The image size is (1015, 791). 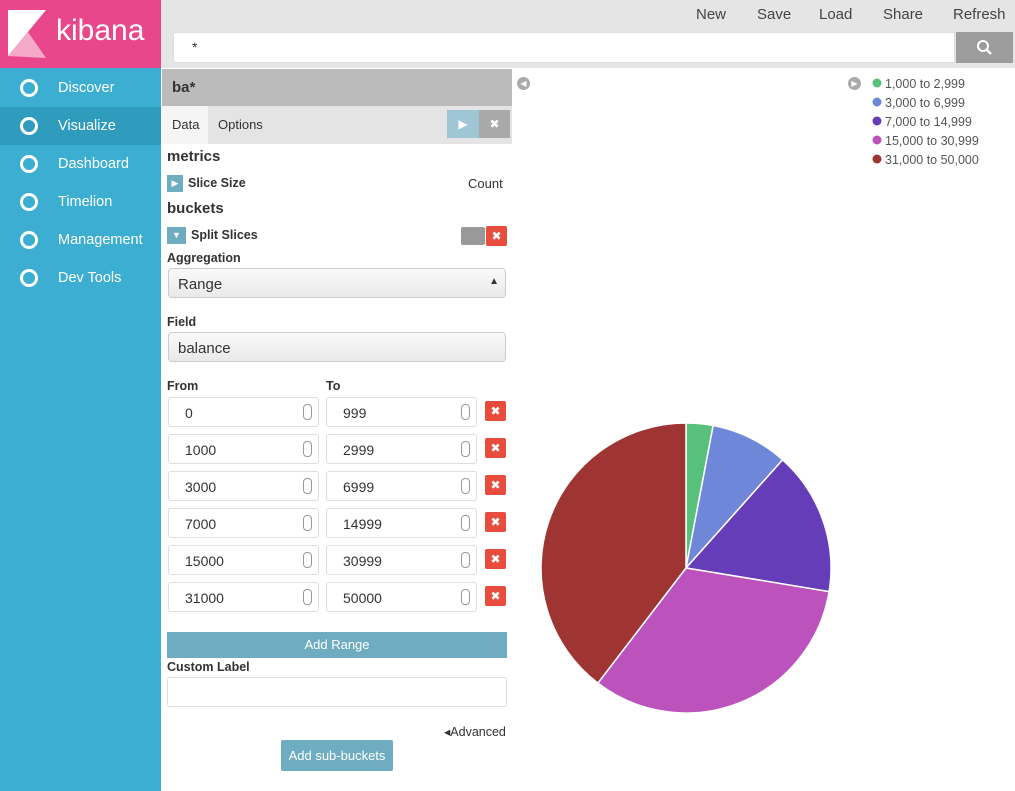 What do you see at coordinates (217, 183) in the screenshot?
I see `metric-label: Slice Size` at bounding box center [217, 183].